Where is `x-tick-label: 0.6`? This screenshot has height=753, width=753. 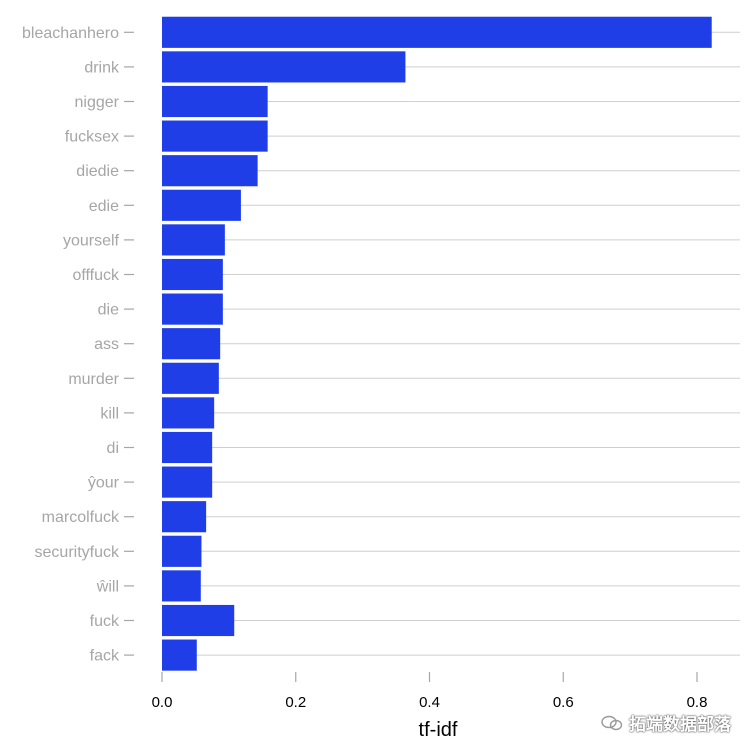 x-tick-label: 0.6 is located at coordinates (563, 702).